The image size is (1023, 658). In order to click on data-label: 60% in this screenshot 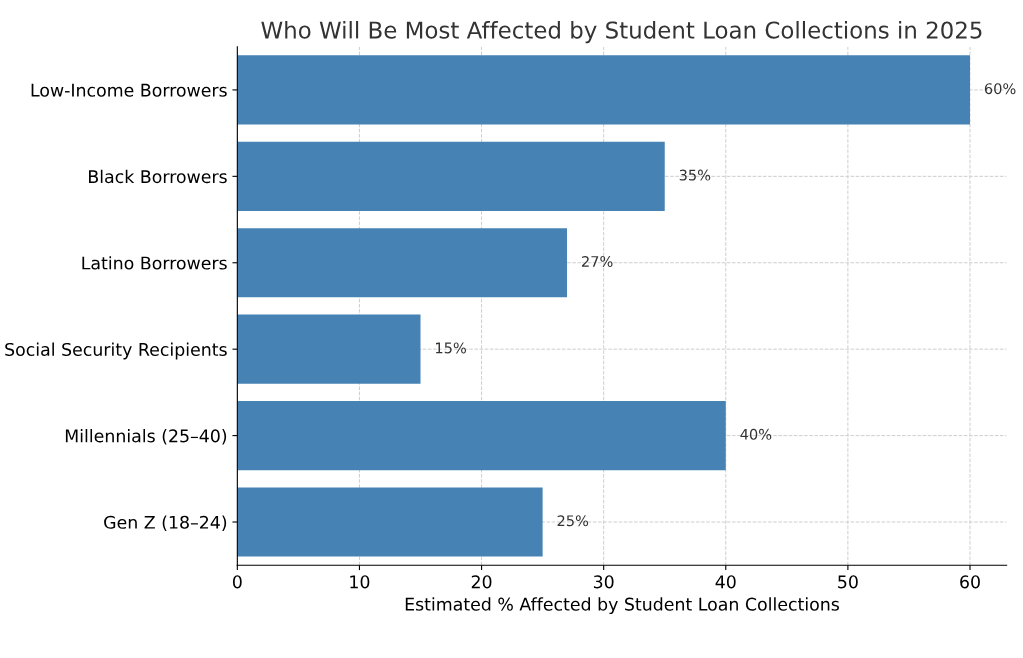, I will do `click(1000, 89)`.